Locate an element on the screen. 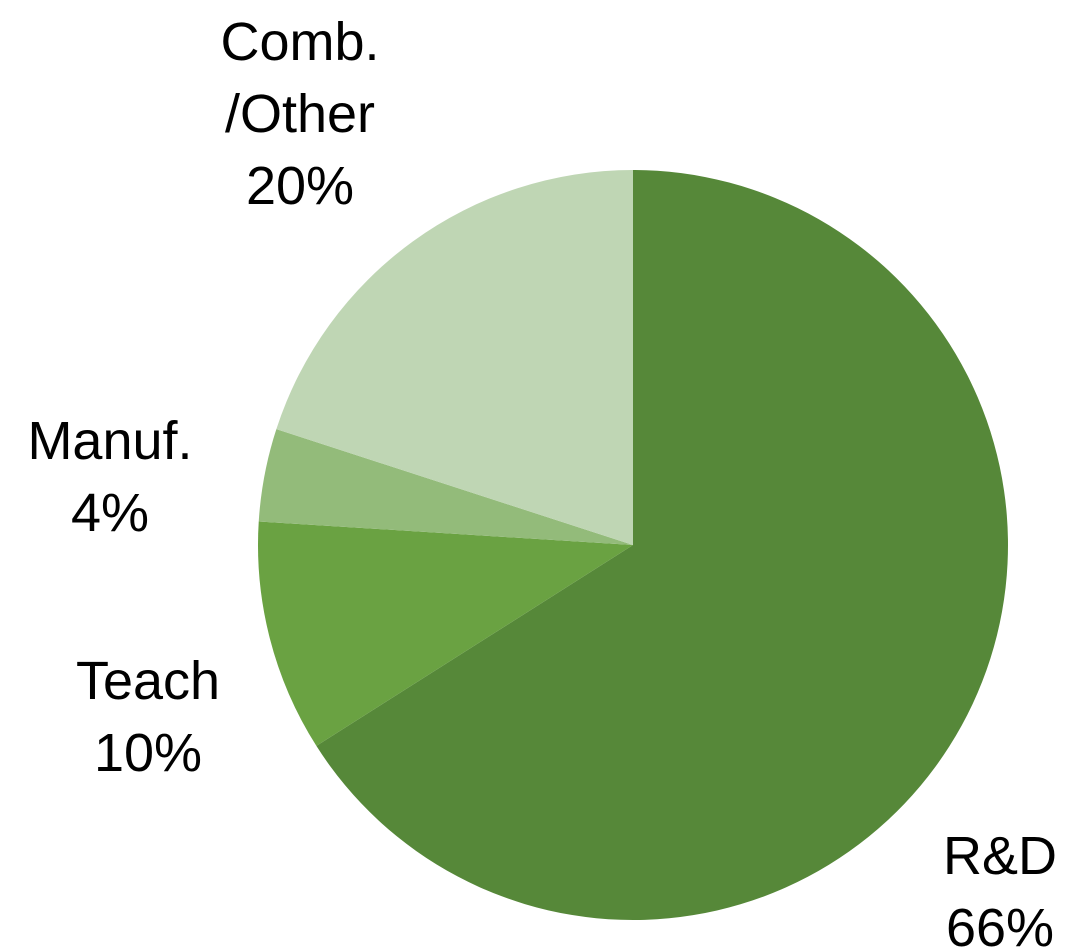 The image size is (1078, 952). value-label: 20% is located at coordinates (300, 186).